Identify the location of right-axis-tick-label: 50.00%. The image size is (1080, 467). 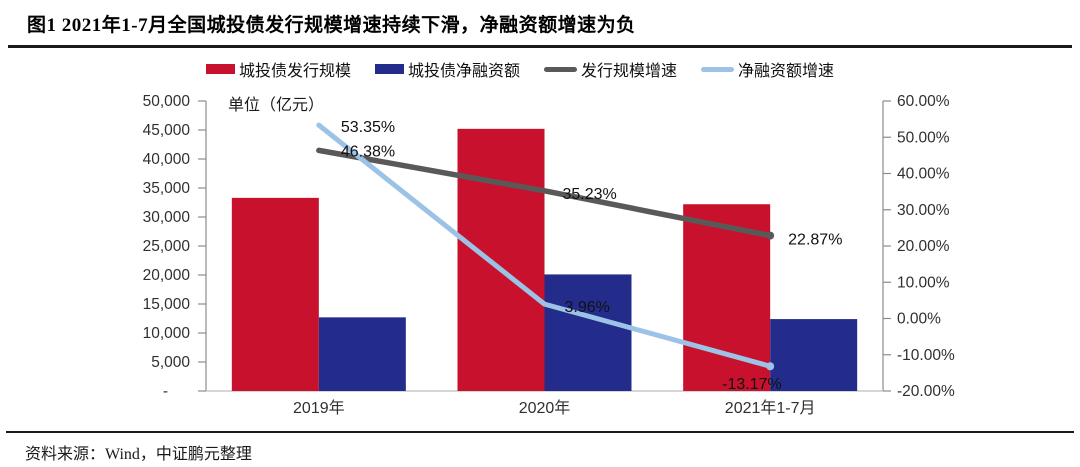
(923, 137).